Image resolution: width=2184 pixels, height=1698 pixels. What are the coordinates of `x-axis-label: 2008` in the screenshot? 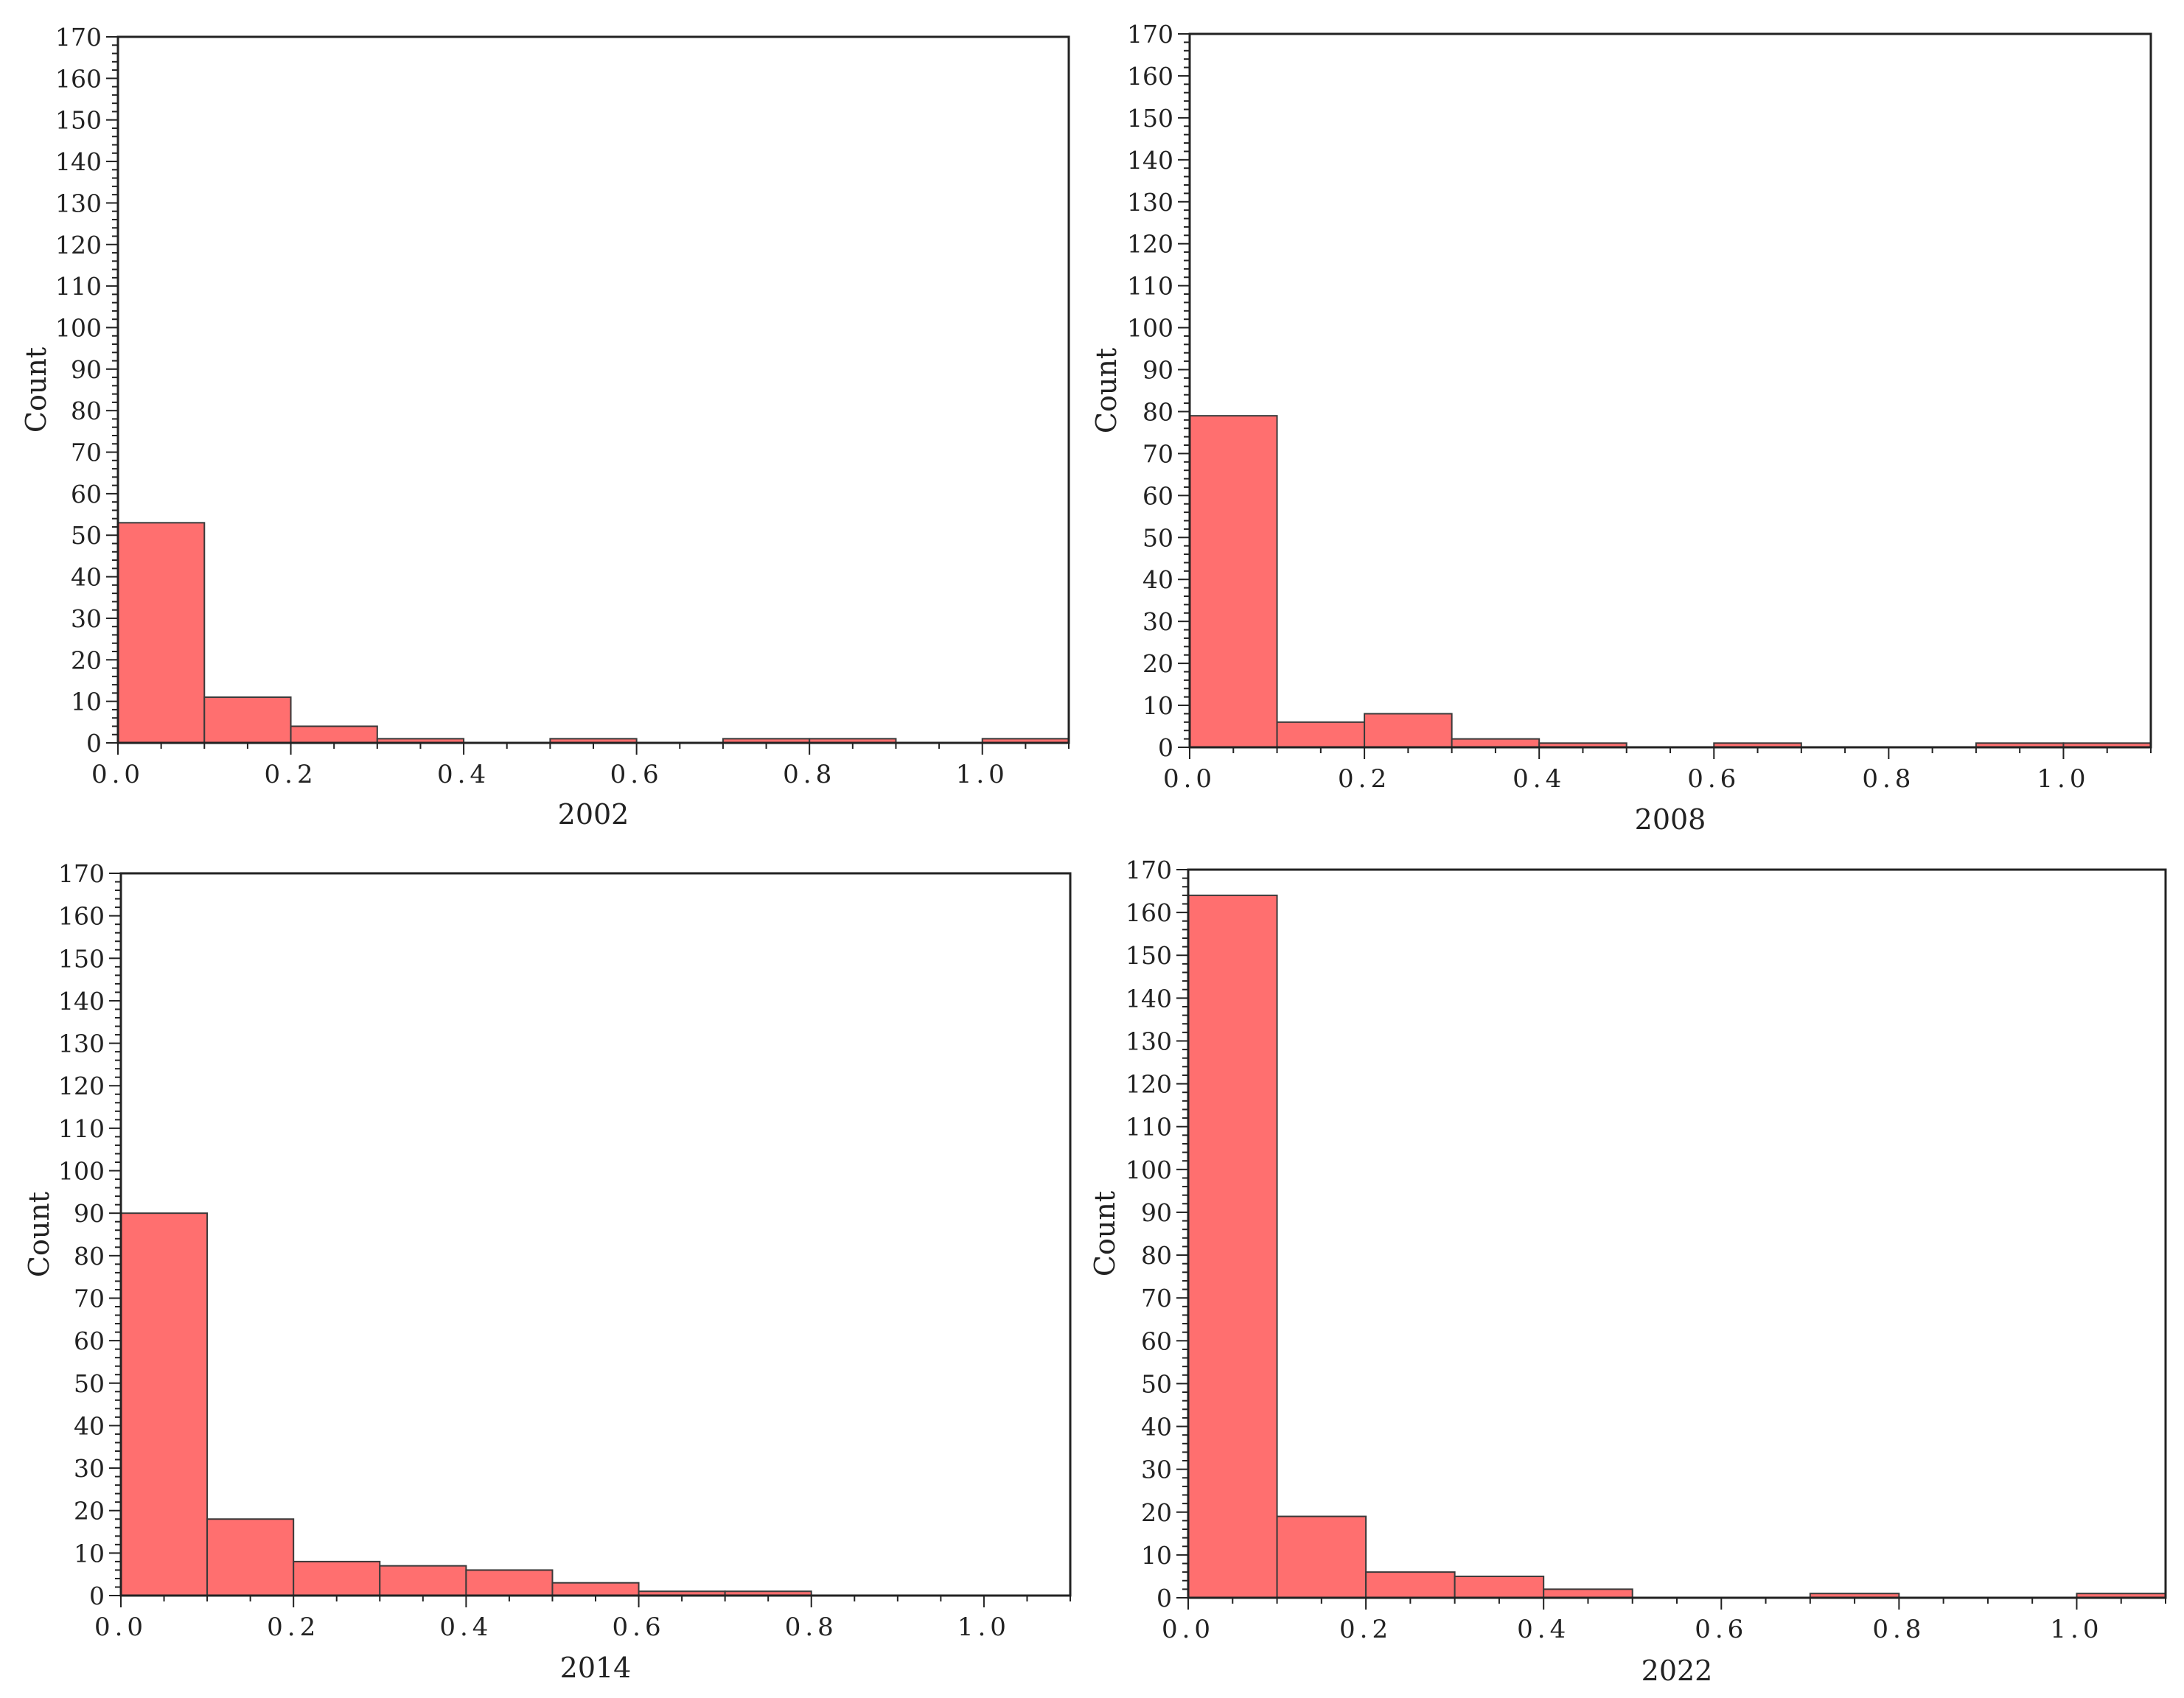 It's located at (1670, 820).